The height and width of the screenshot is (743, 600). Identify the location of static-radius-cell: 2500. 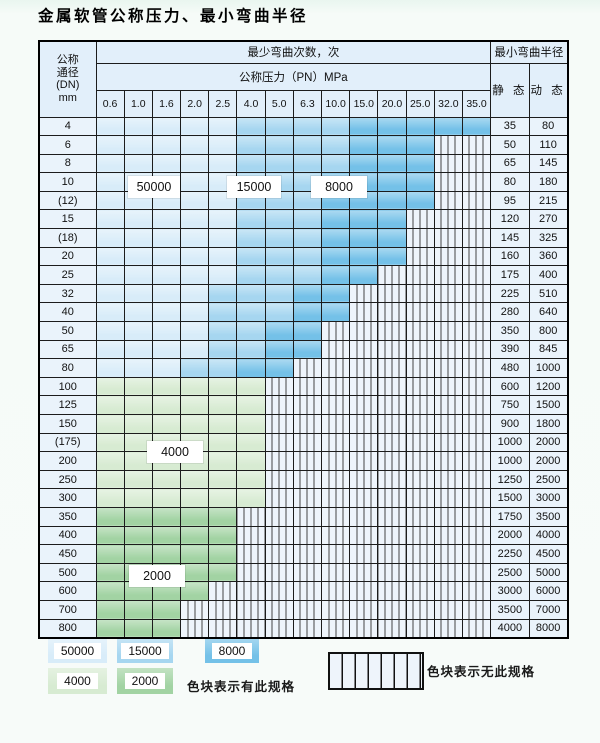
(510, 572).